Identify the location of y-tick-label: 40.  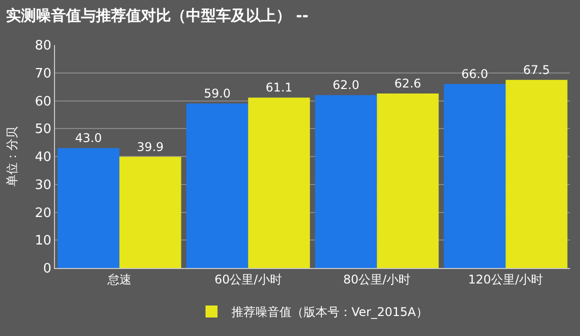
(43, 158).